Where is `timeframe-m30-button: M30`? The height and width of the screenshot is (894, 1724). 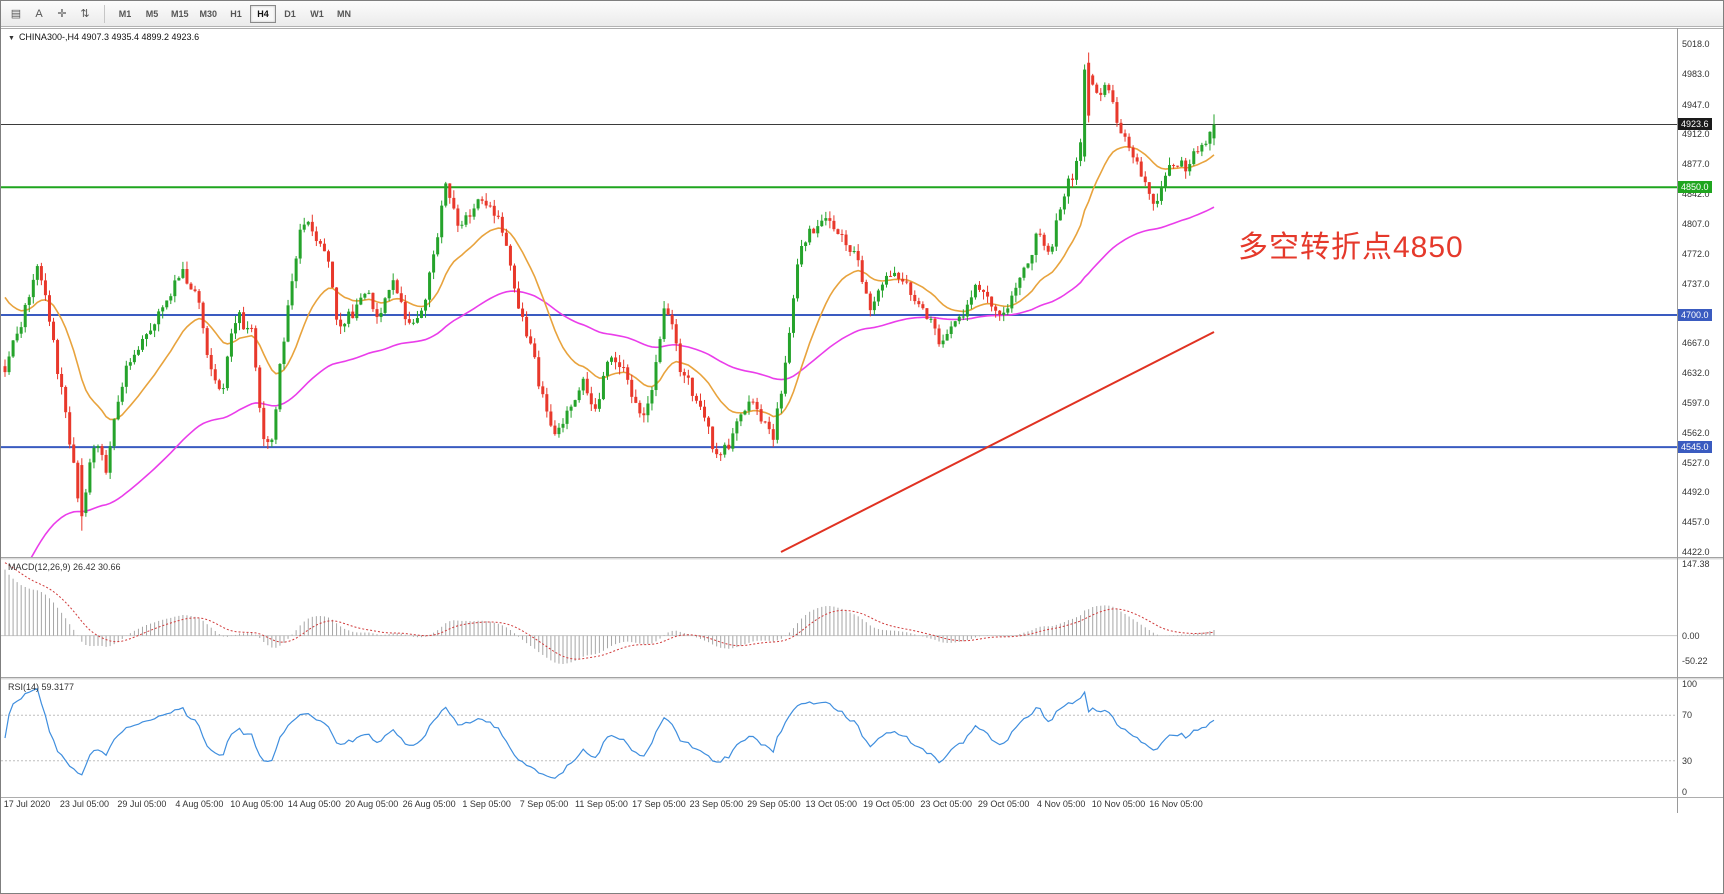
timeframe-m30-button: M30 is located at coordinates (208, 13).